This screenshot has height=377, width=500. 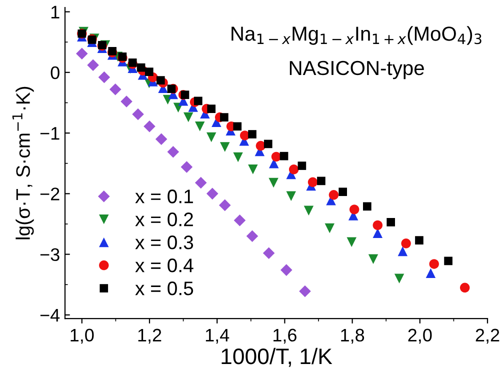 I want to click on y-tick-label: 0, so click(x=55, y=73).